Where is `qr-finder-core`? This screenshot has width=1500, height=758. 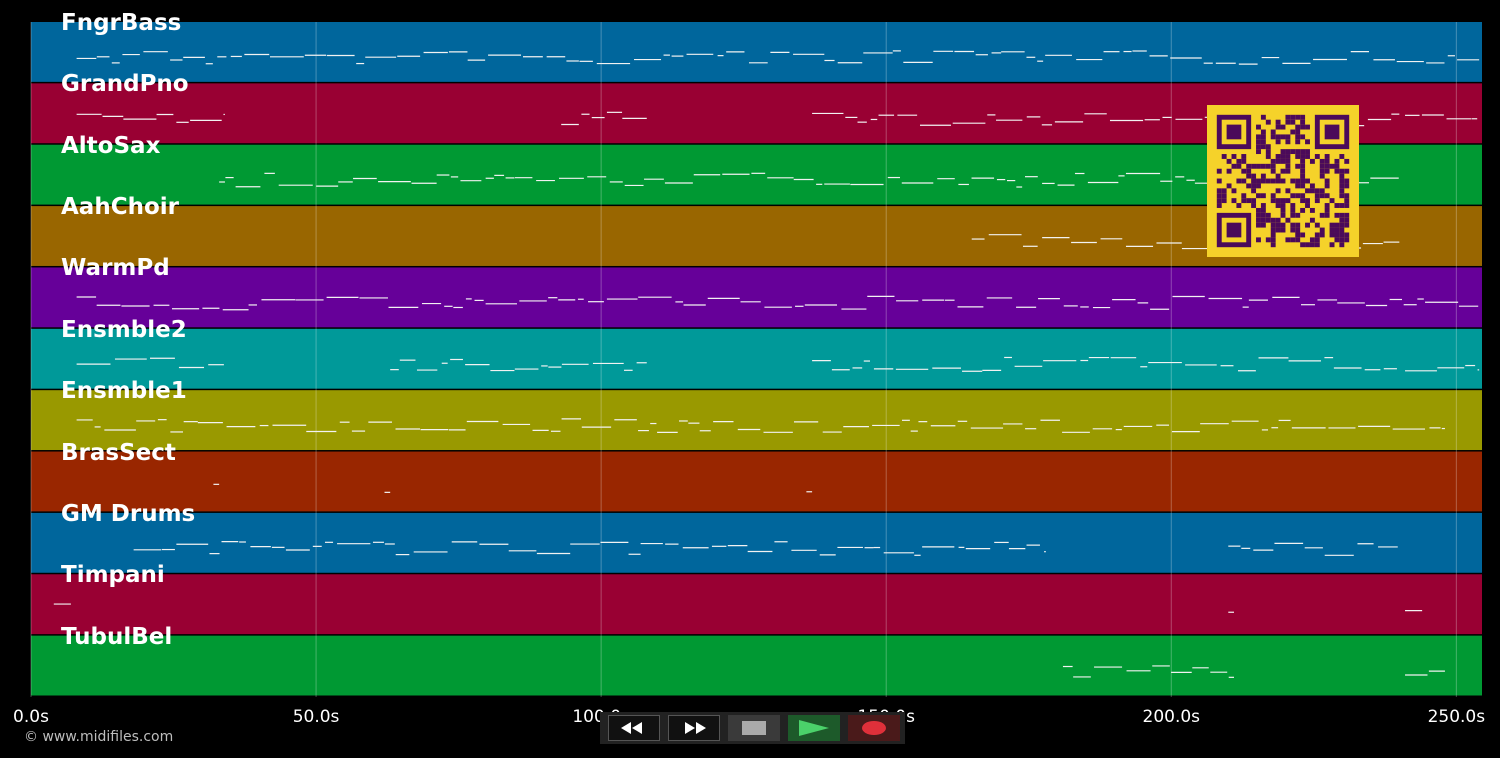 qr-finder-core is located at coordinates (1332, 132).